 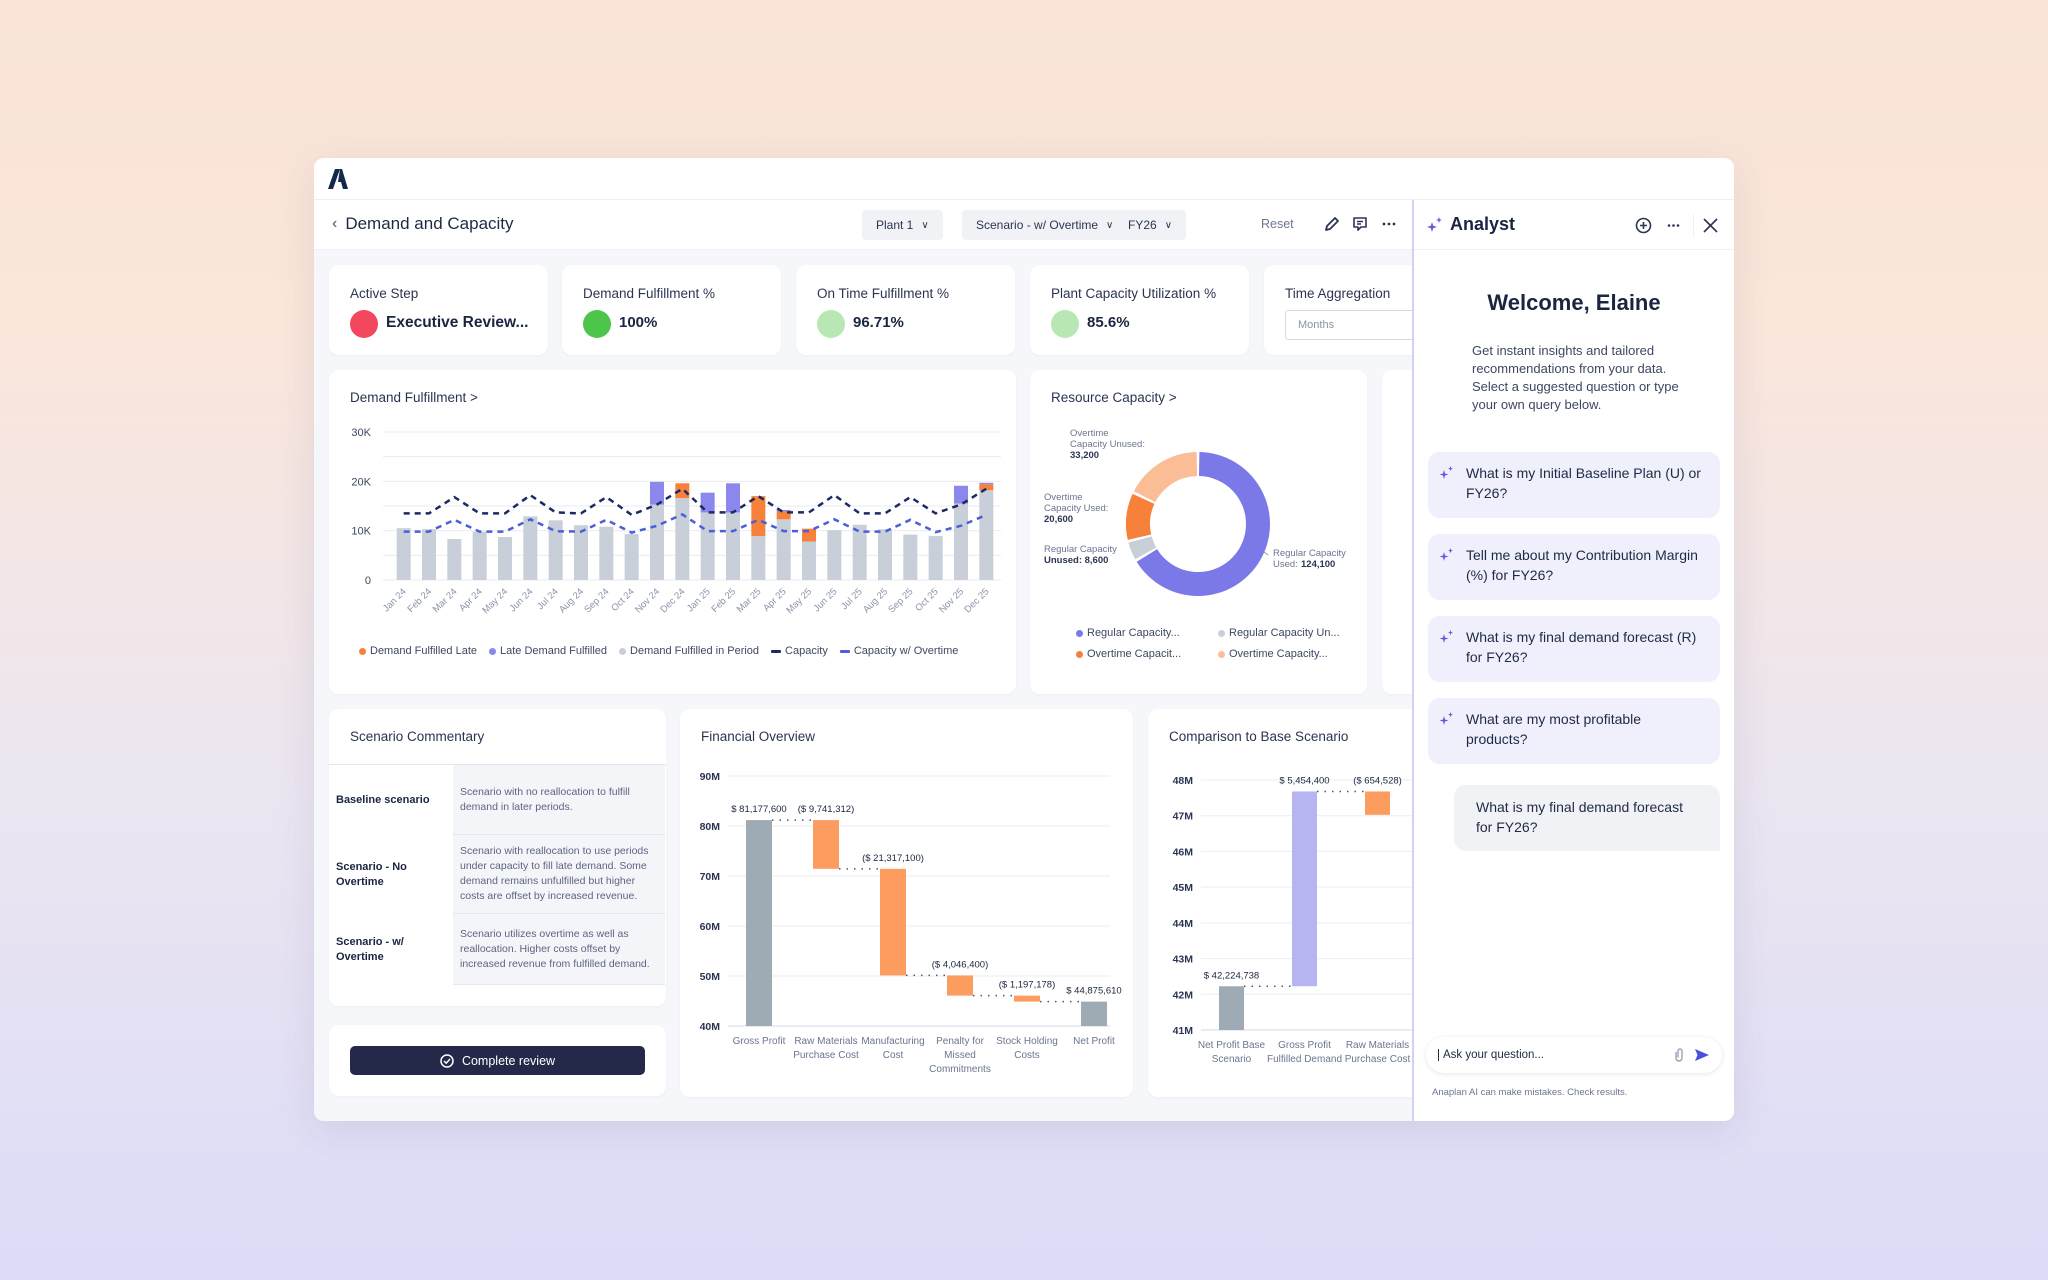 I want to click on svg-text: 124,100, so click(x=1318, y=564).